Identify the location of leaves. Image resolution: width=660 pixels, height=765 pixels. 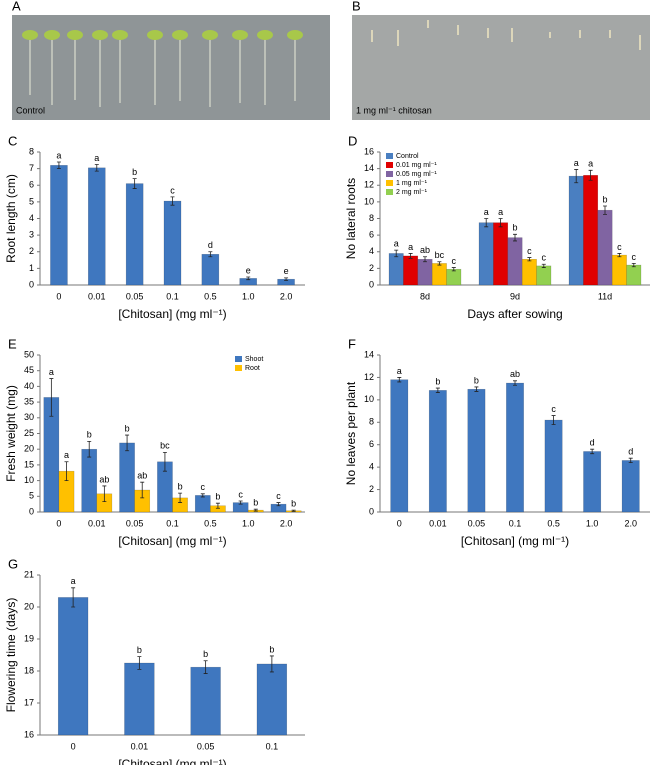
(162, 35).